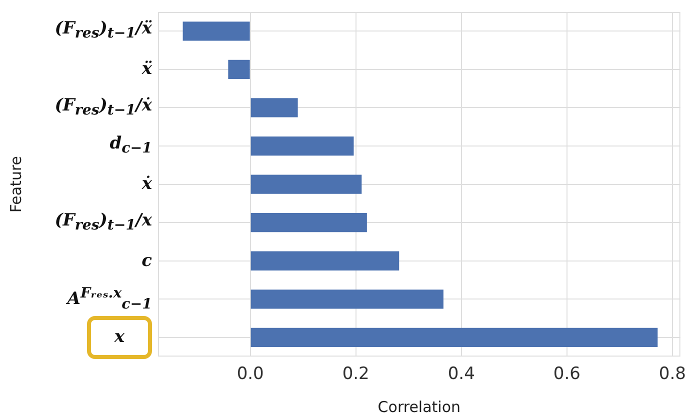 Image resolution: width=694 pixels, height=419 pixels. Describe the element at coordinates (419, 407) in the screenshot. I see `x-axis-title: Correlation` at that location.